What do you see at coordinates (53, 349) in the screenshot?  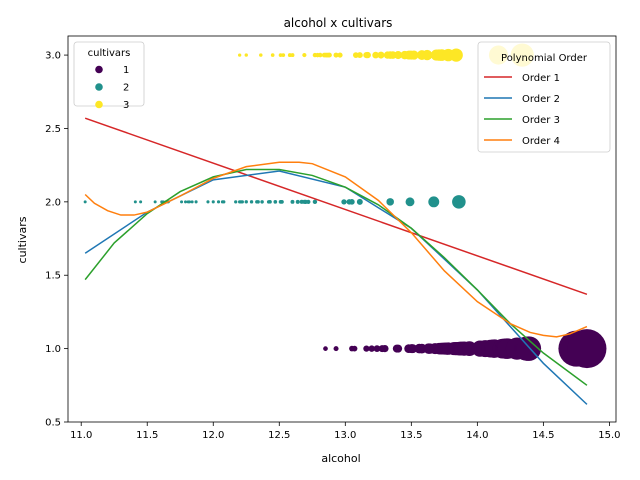 I see `y-tick-label: 1.0` at bounding box center [53, 349].